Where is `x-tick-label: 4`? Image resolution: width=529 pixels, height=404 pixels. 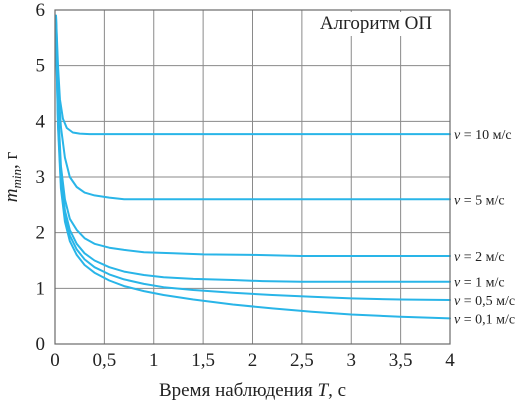 x-tick-label: 4 is located at coordinates (450, 360).